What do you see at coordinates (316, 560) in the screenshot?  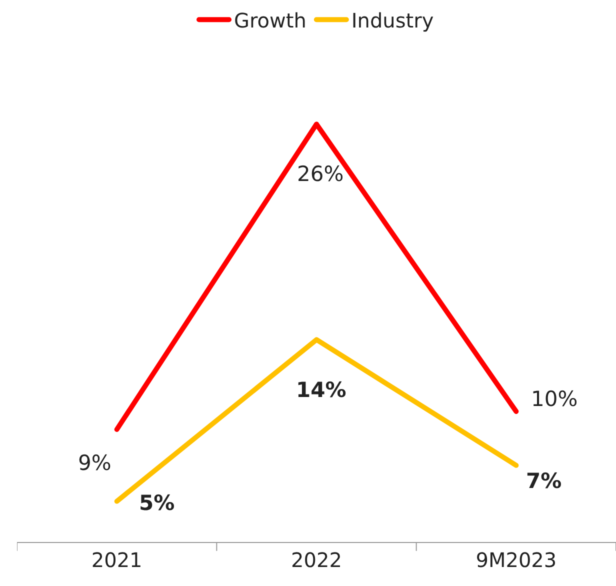 I see `x-tick-label: 2022` at bounding box center [316, 560].